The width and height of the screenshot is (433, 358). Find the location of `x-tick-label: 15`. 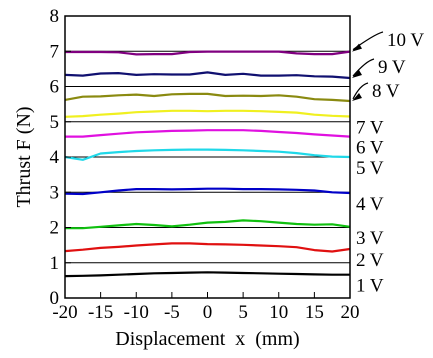

x-tick-label: 15 is located at coordinates (314, 312).